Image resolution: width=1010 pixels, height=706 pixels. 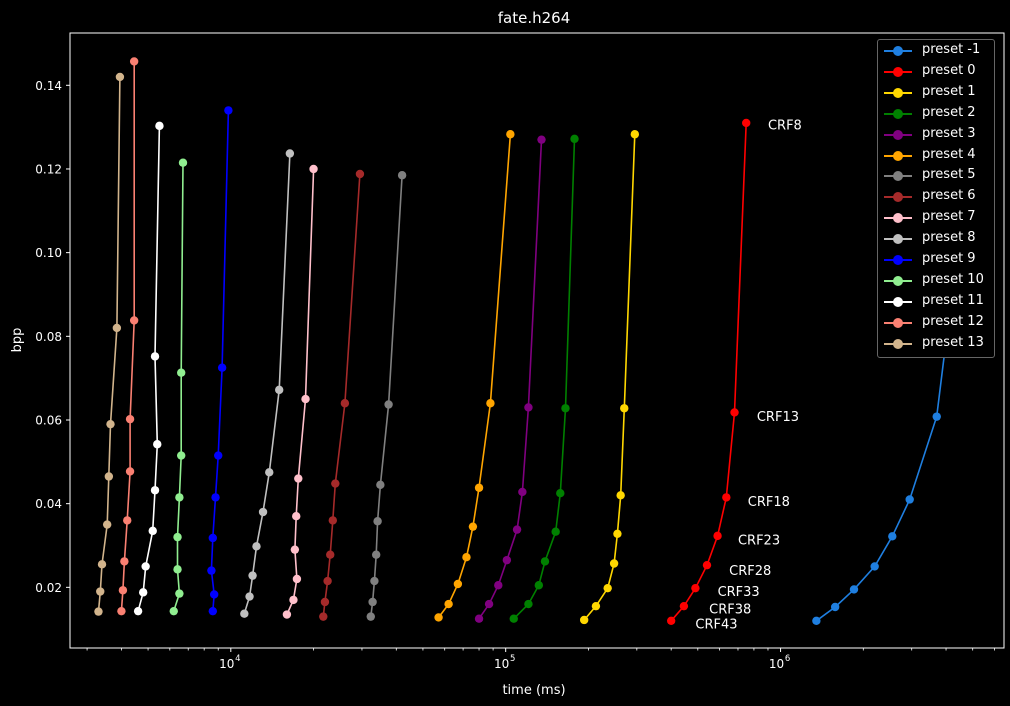 What do you see at coordinates (949, 91) in the screenshot?
I see `legend-label: preset 1` at bounding box center [949, 91].